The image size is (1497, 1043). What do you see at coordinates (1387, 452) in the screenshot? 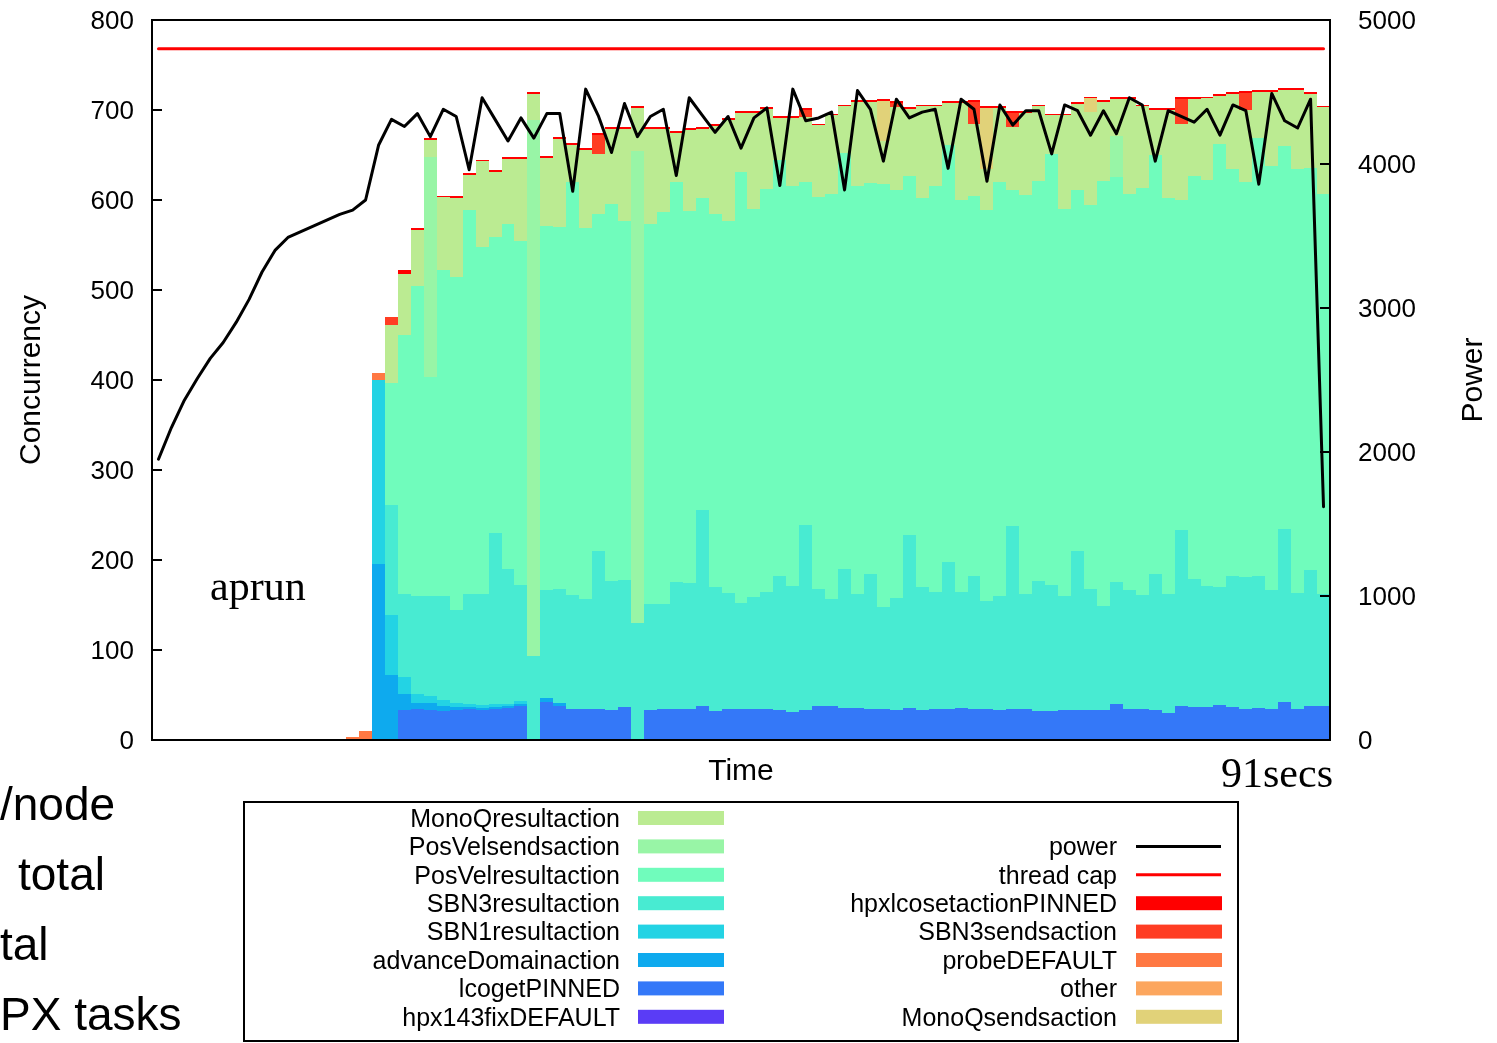
I see `y2-tick-label: 2000` at bounding box center [1387, 452].